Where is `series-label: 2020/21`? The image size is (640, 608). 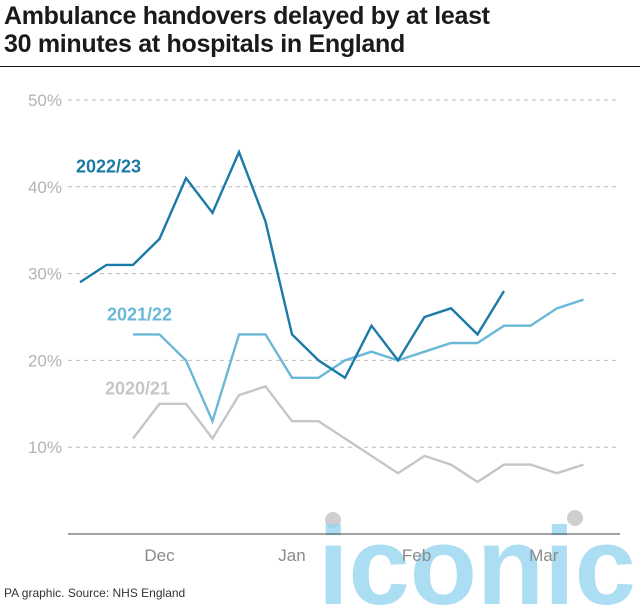 series-label: 2020/21 is located at coordinates (137, 389).